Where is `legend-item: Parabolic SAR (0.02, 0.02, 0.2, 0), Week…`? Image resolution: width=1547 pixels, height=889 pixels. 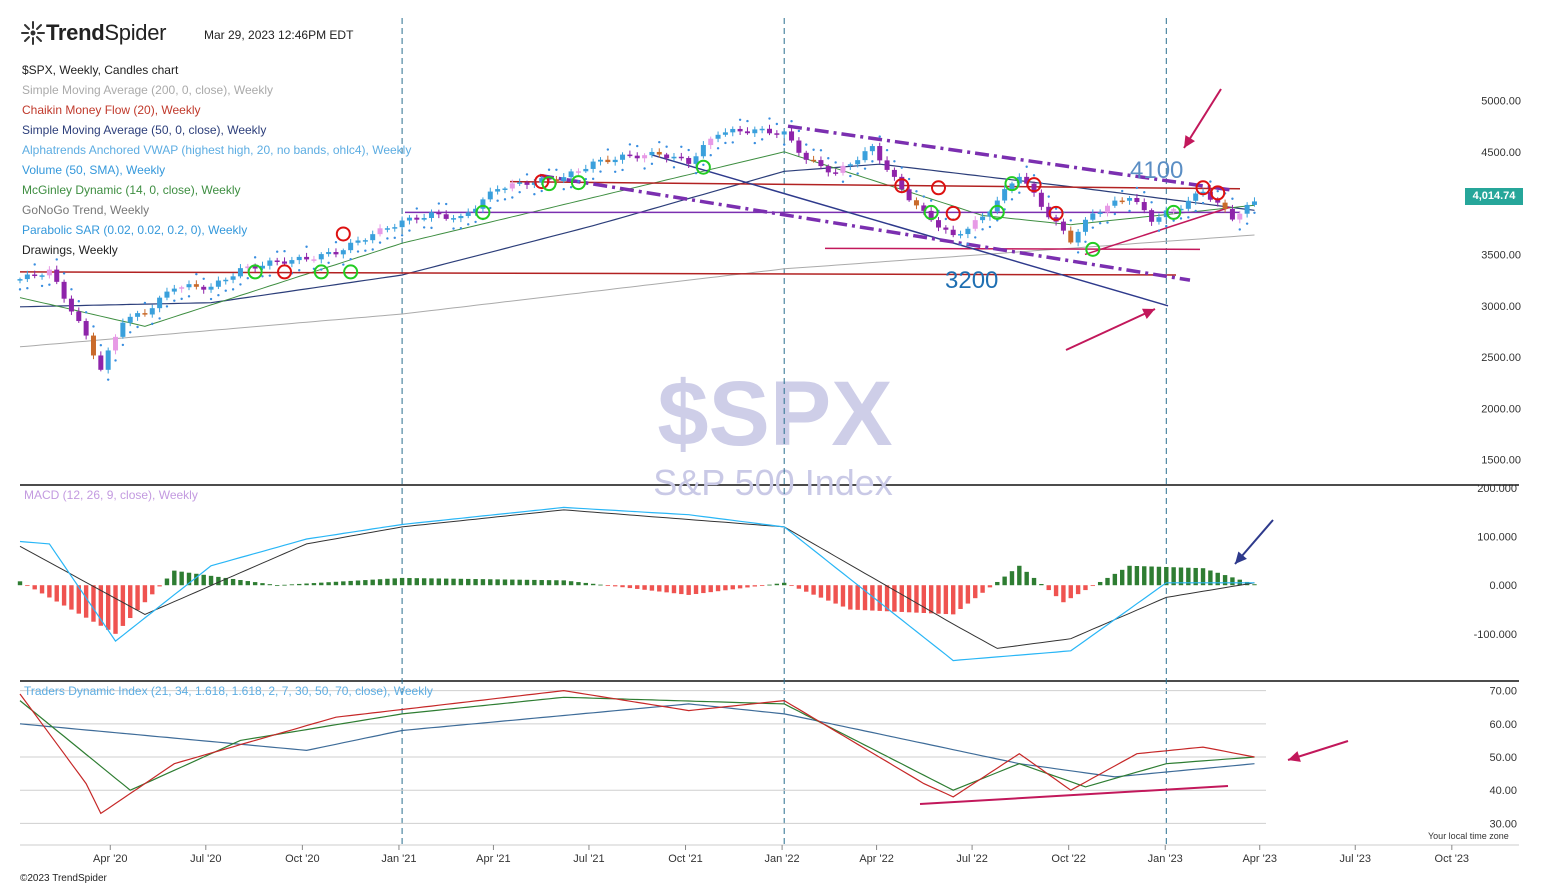
legend-item: Parabolic SAR (0.02, 0.02, 0.2, 0), Week… is located at coordinates (135, 230).